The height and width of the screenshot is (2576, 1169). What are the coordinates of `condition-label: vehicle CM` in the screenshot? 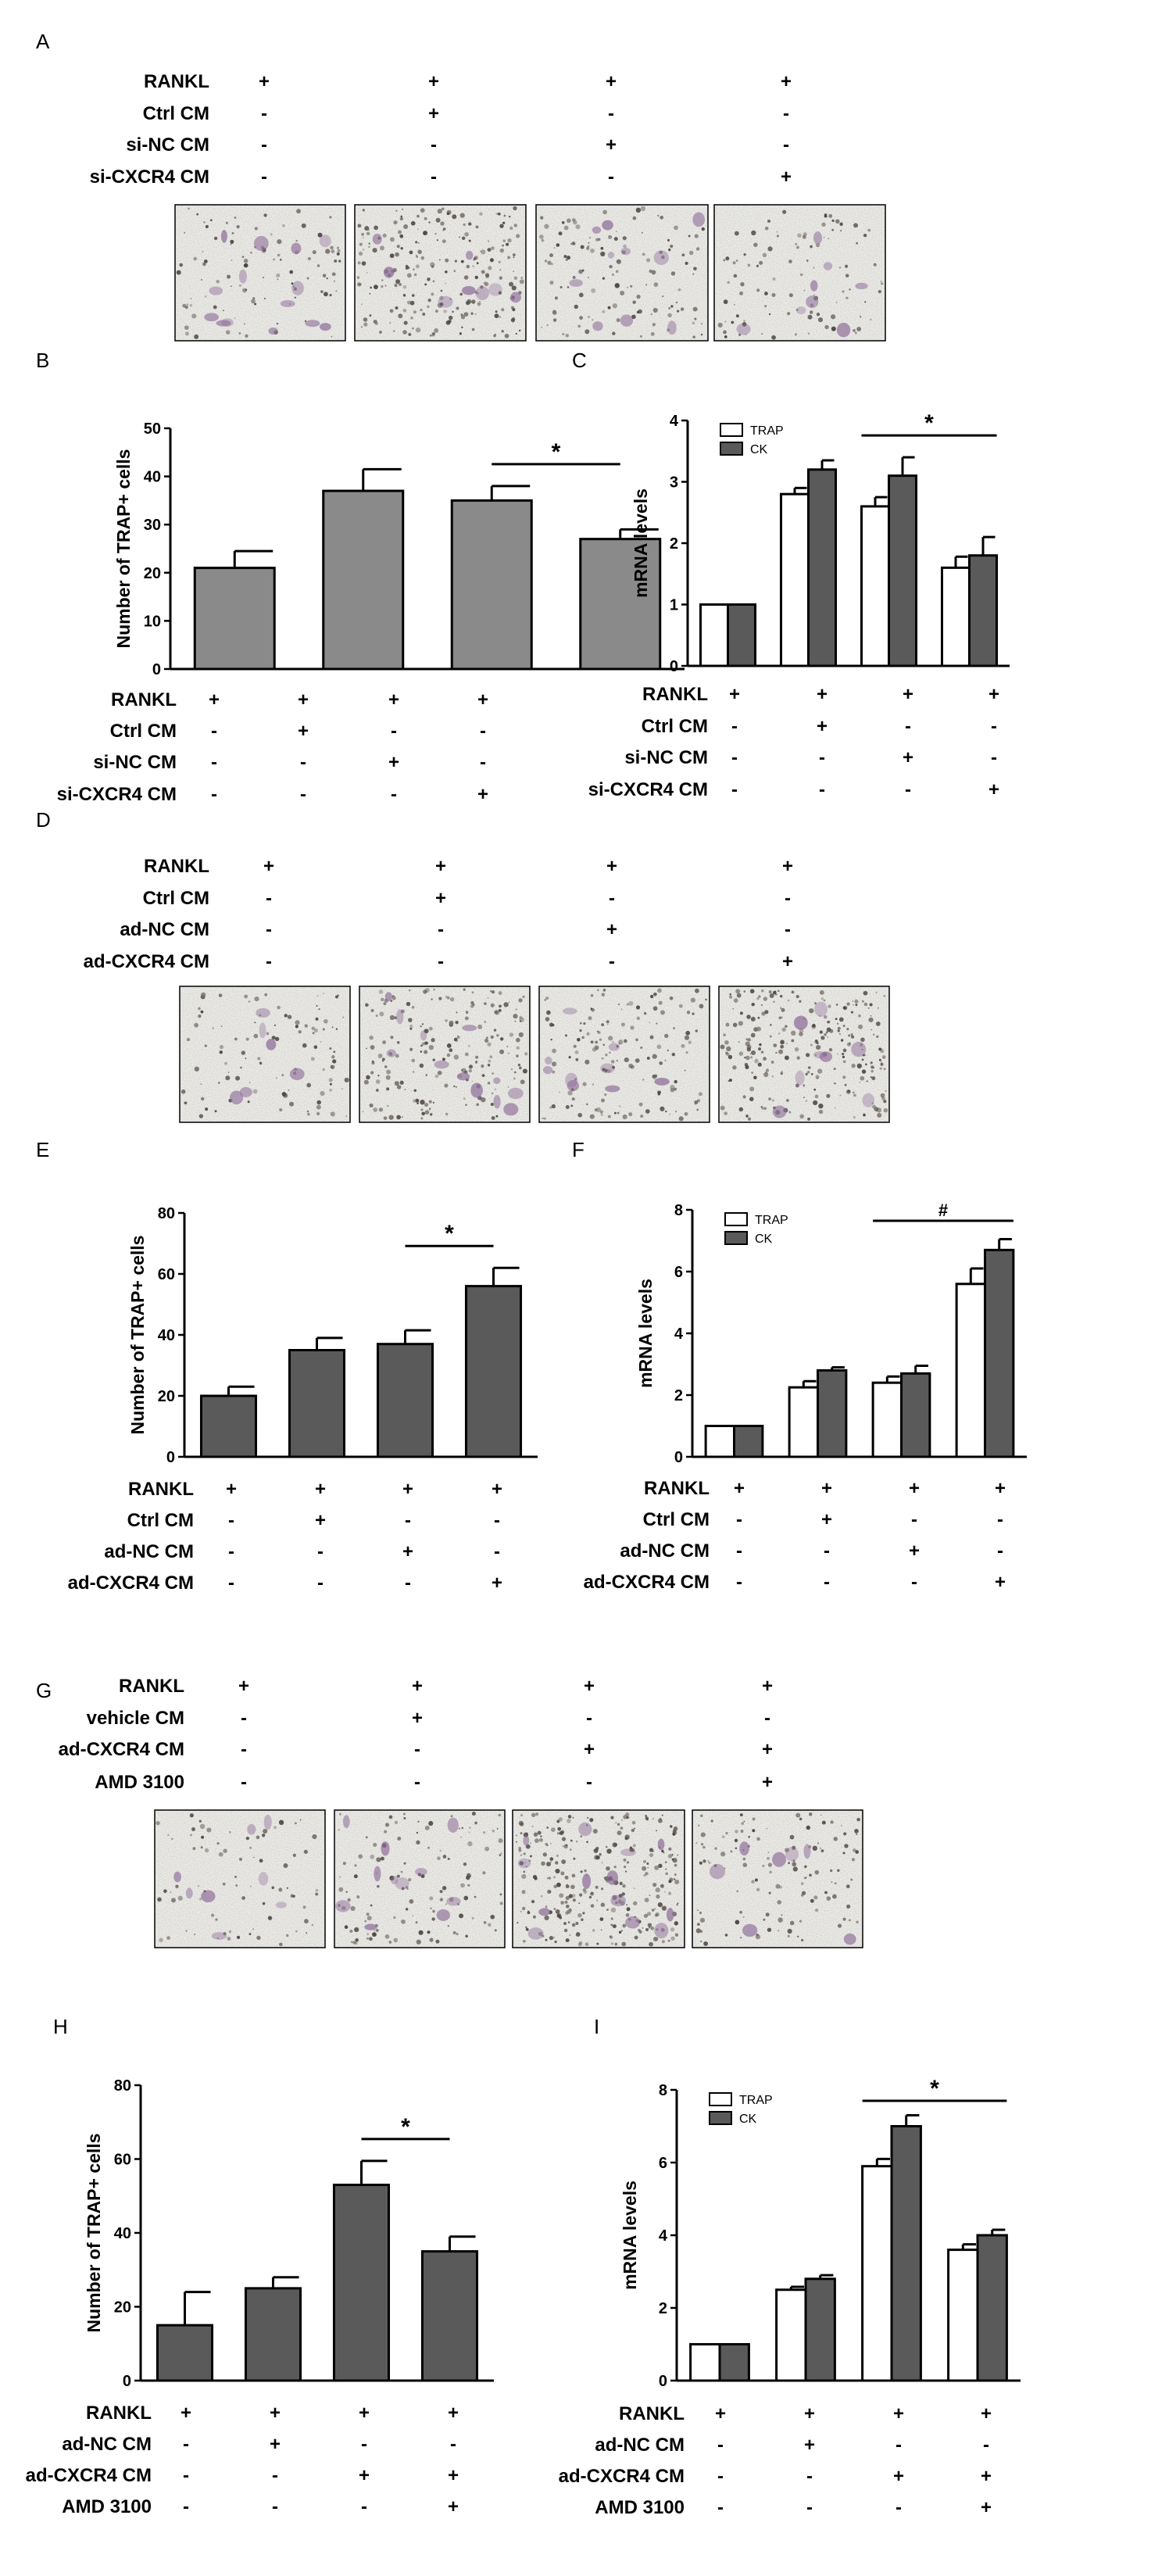 It's located at (135, 1718).